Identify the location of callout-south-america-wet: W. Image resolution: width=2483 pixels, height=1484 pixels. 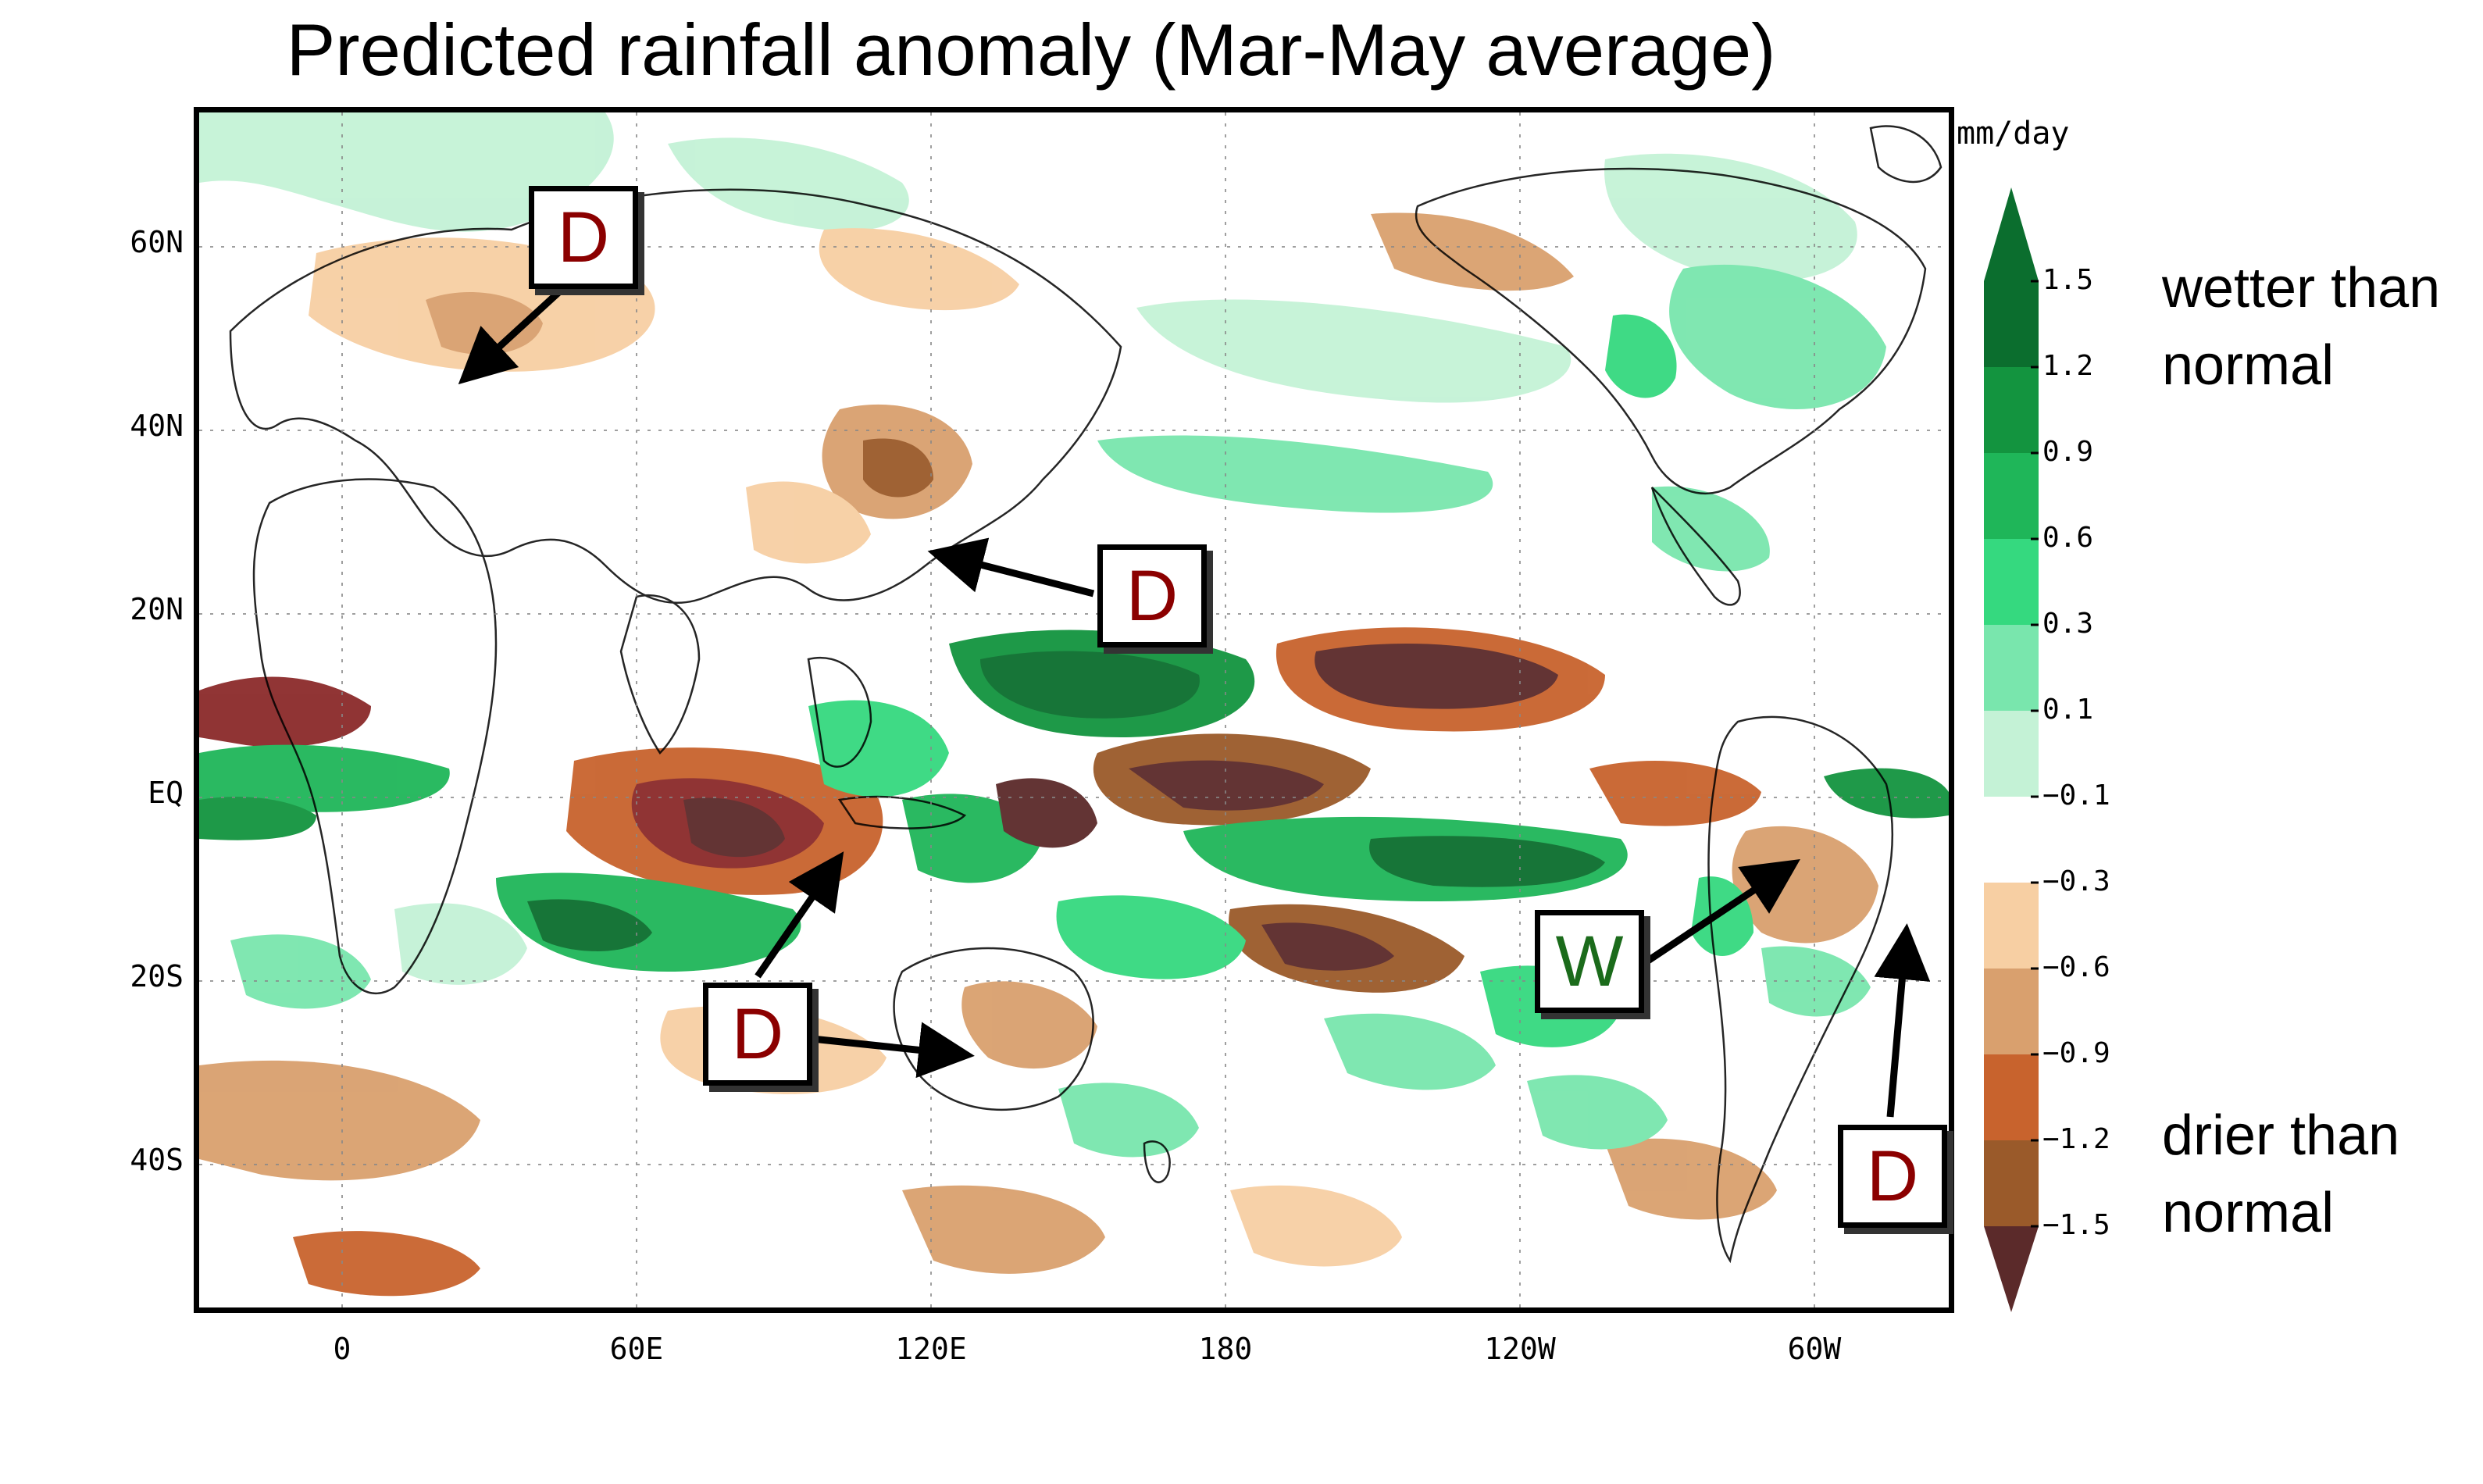
(1589, 961).